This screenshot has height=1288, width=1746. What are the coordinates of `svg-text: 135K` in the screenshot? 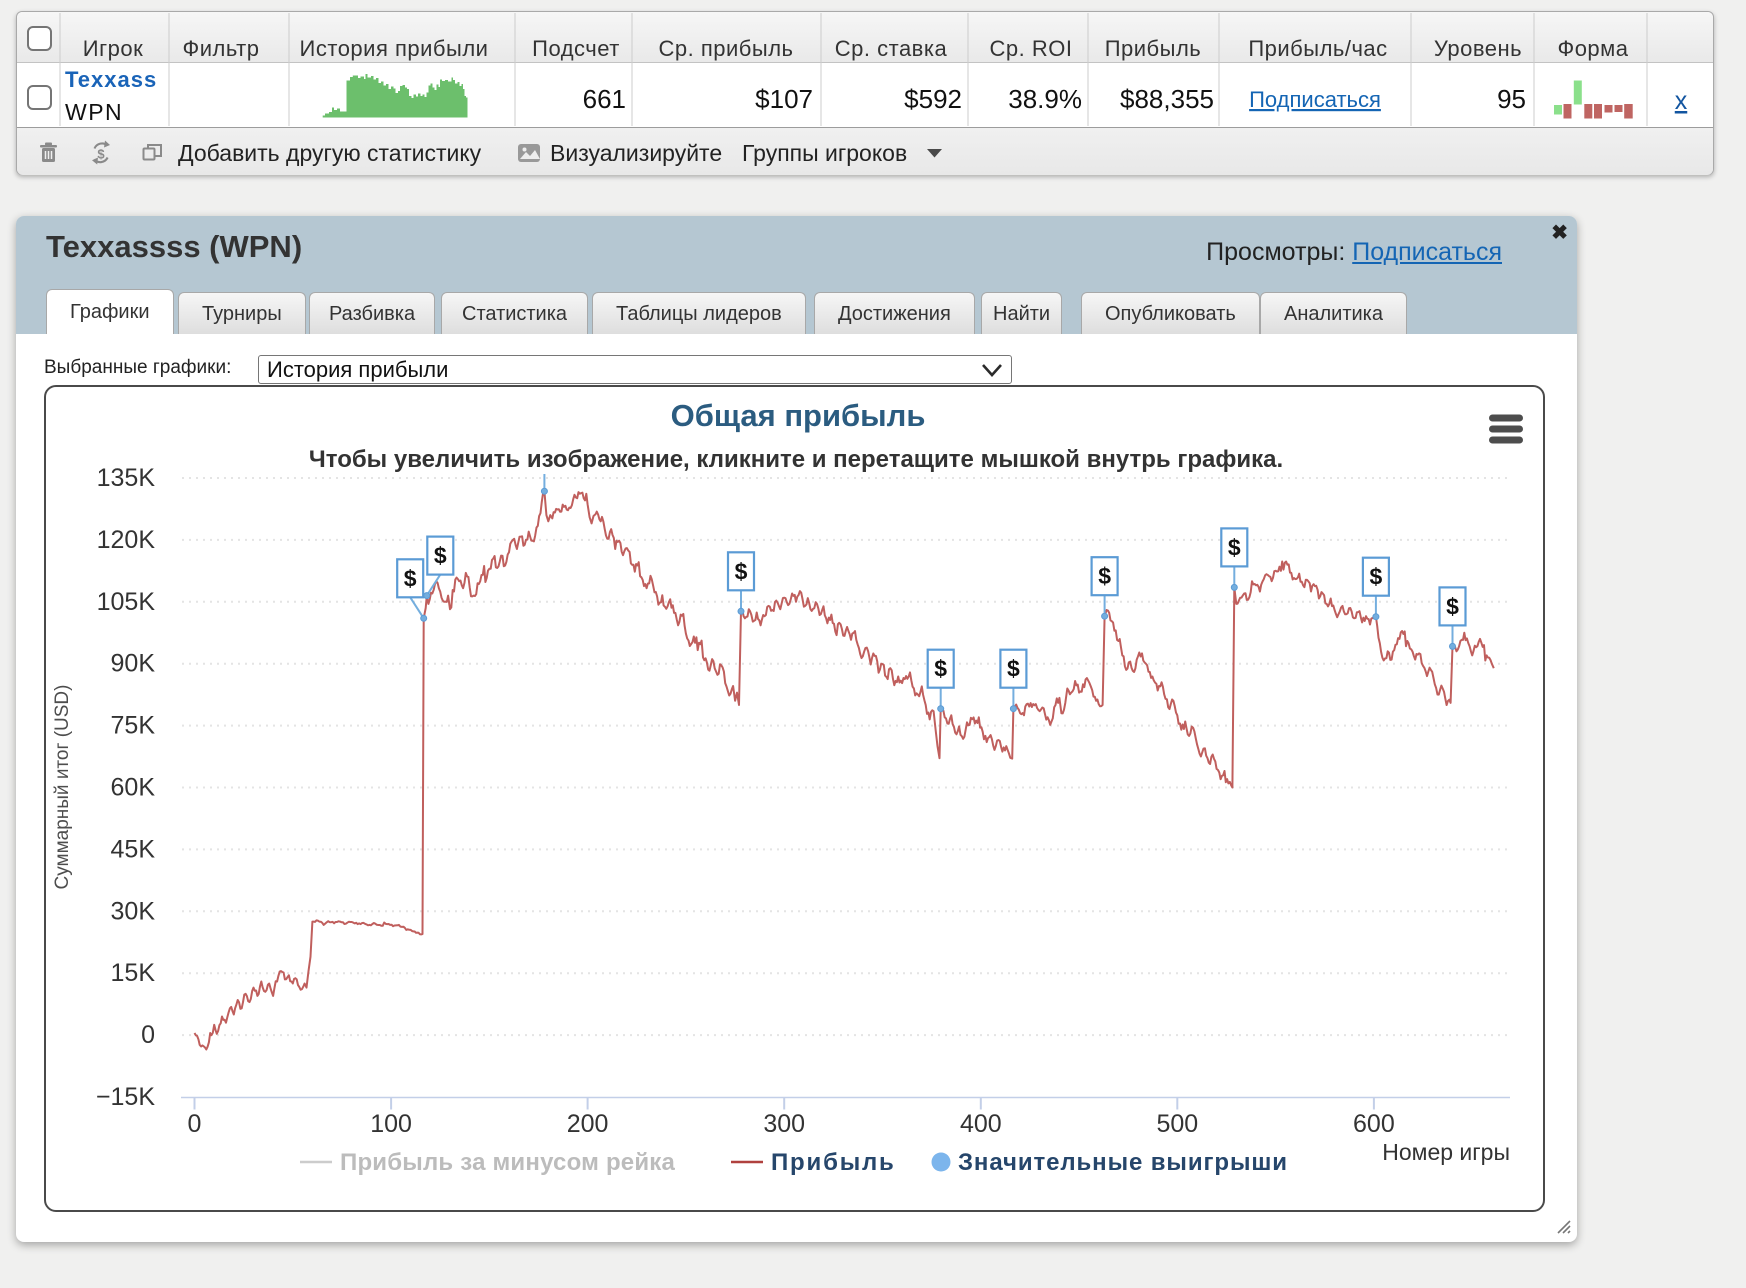 It's located at (126, 478).